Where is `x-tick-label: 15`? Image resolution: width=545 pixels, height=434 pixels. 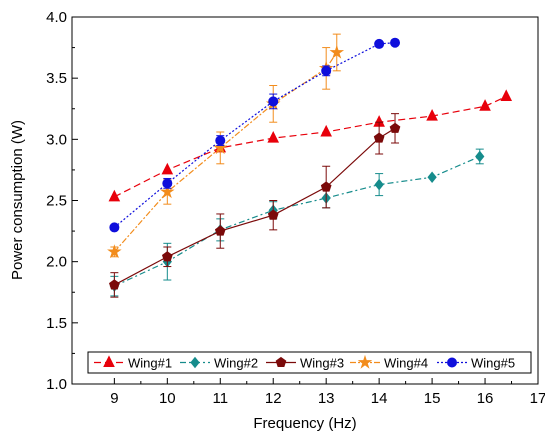
x-tick-label: 15 is located at coordinates (432, 398).